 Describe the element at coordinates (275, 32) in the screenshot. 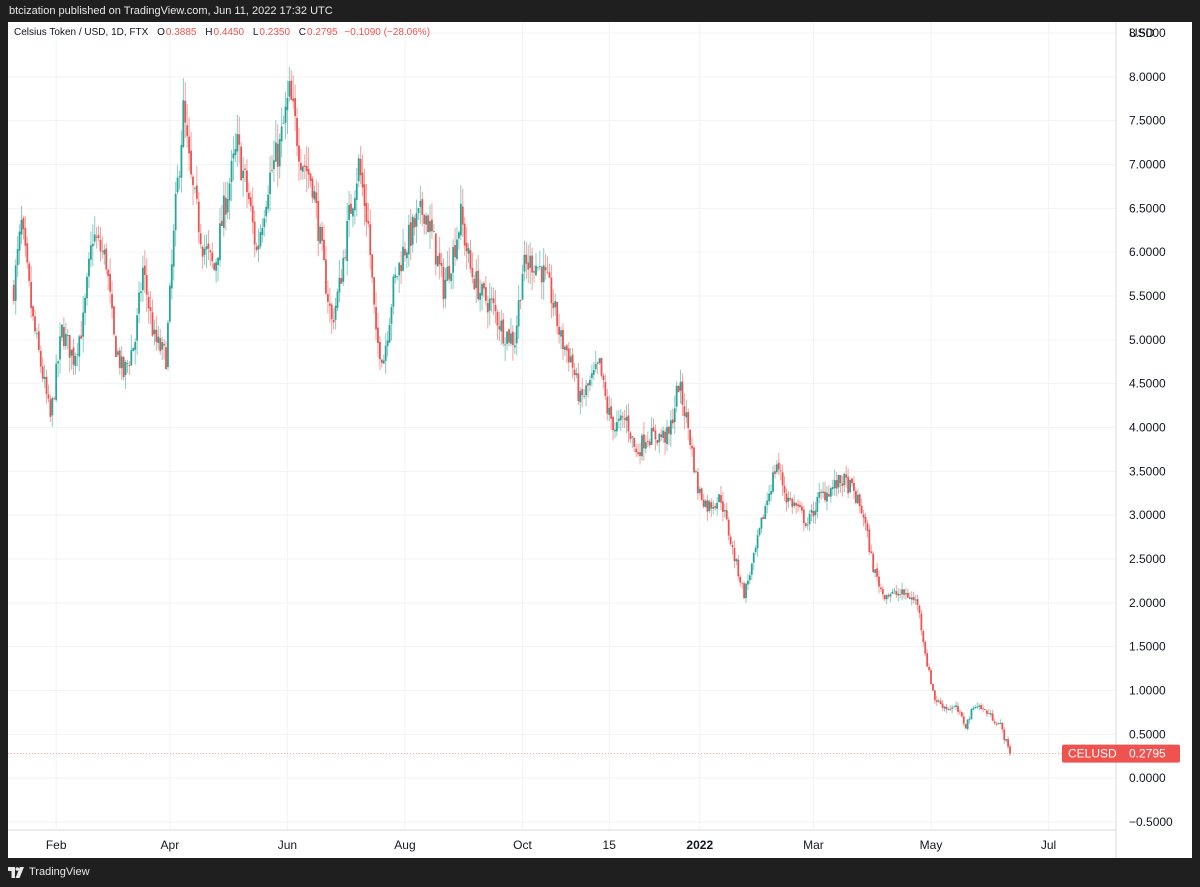

I see `low-value: 0.2350` at that location.